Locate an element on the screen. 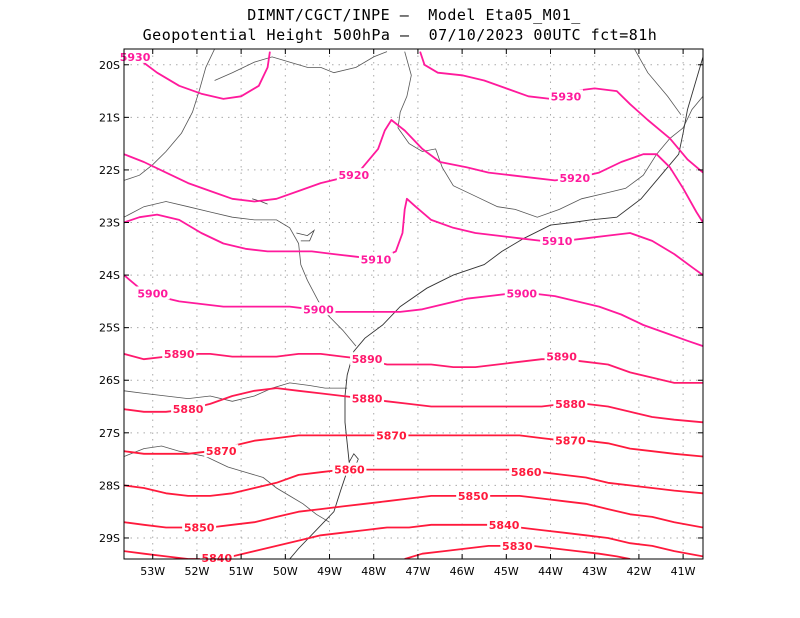 The width and height of the screenshot is (800, 618). map-title-line1: DIMNT/CGCT/INPE – Model Eta05_M01_ is located at coordinates (414, 15).